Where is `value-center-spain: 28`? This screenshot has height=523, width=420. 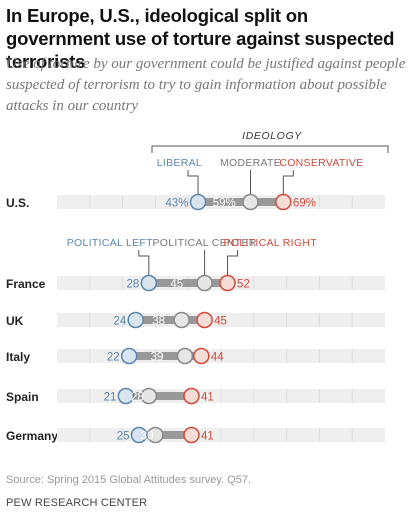 value-center-spain: 28 is located at coordinates (137, 398).